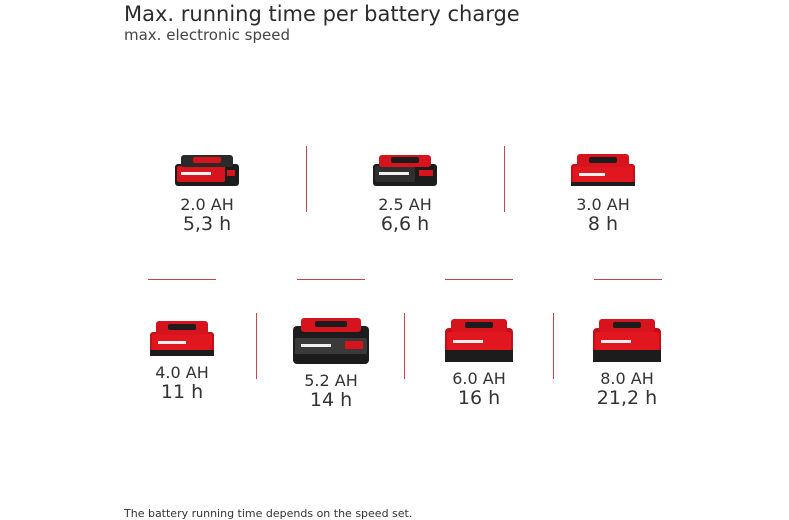 The image size is (789, 520). I want to click on battery-runtime: 6,6 h, so click(405, 224).